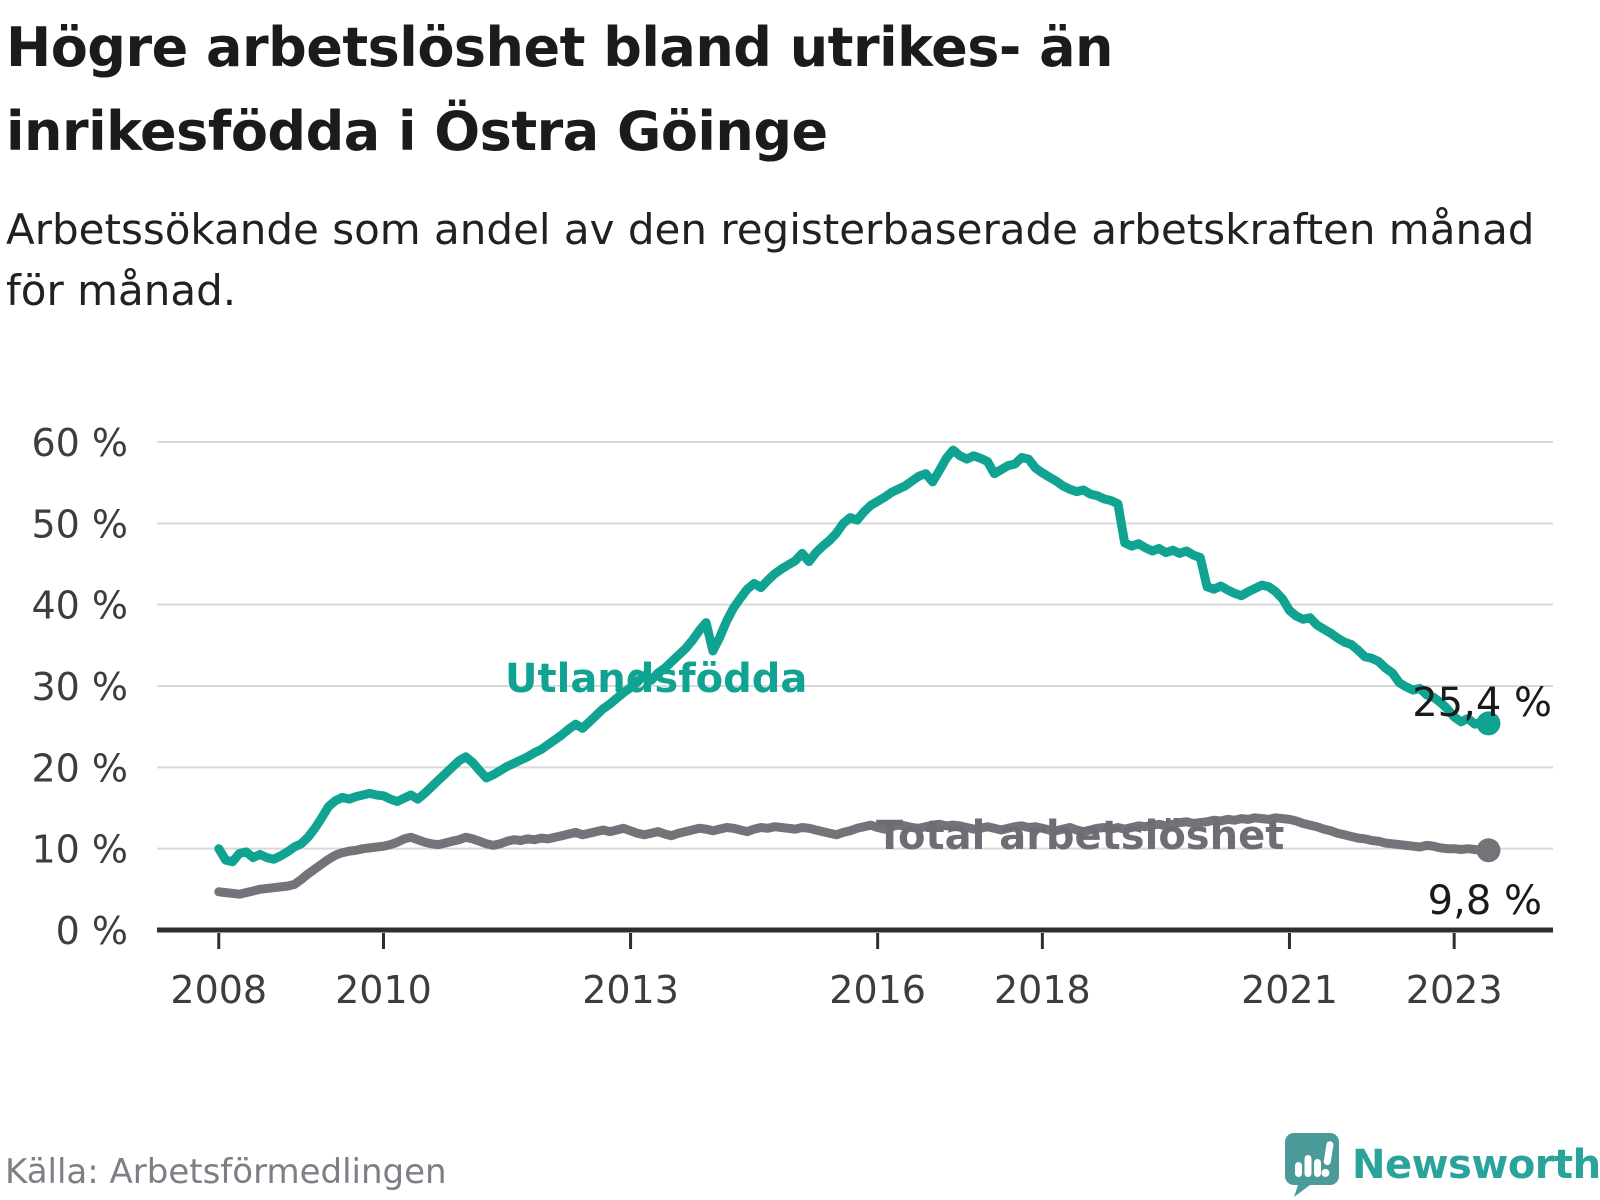 This screenshot has height=1200, width=1600. I want to click on x-tick-label-2023: 2023, so click(1454, 990).